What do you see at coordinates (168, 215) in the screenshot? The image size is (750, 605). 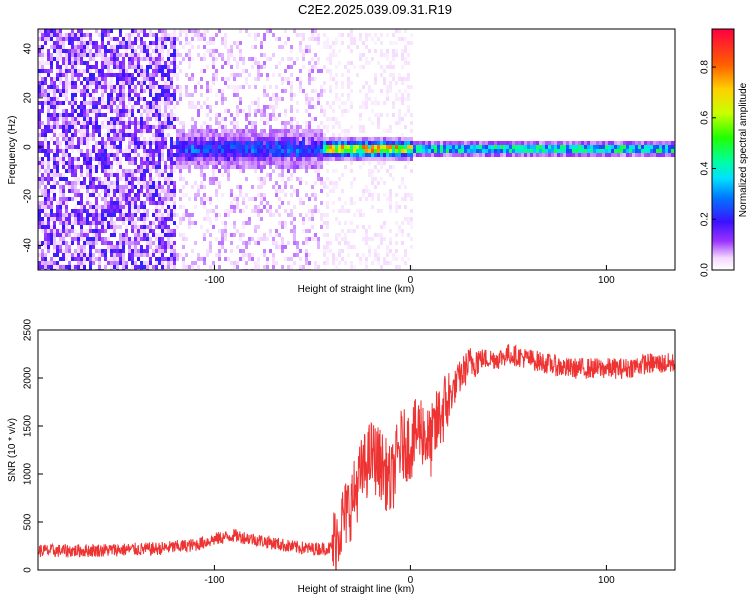 I see `heat-cell-2077` at bounding box center [168, 215].